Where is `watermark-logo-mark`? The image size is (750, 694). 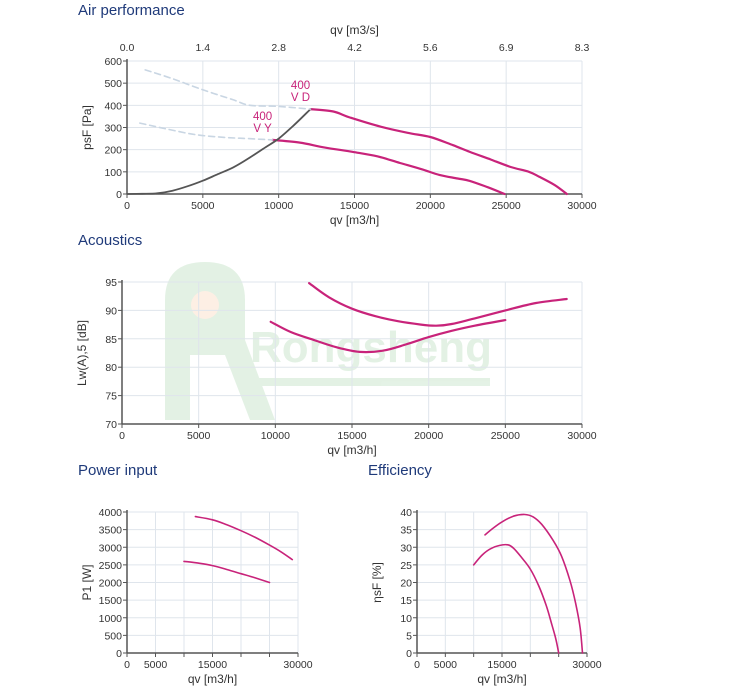 watermark-logo-mark is located at coordinates (220, 341).